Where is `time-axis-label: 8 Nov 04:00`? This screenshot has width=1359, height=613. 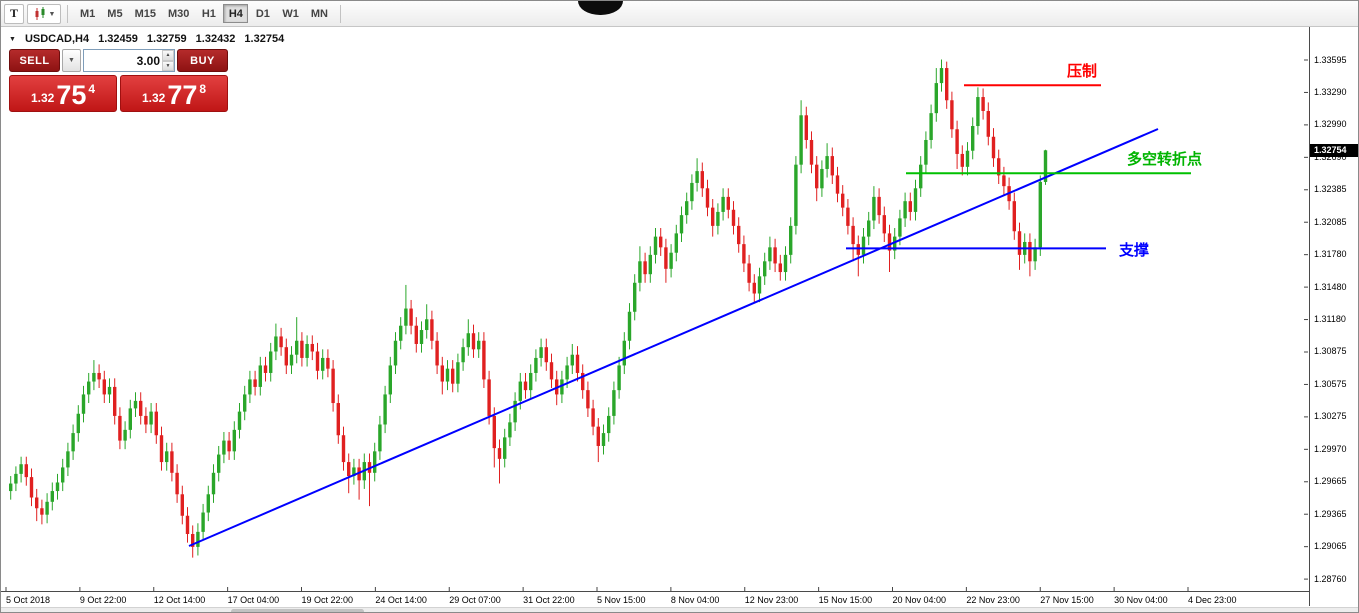
time-axis-label: 8 Nov 04:00 is located at coordinates (695, 600).